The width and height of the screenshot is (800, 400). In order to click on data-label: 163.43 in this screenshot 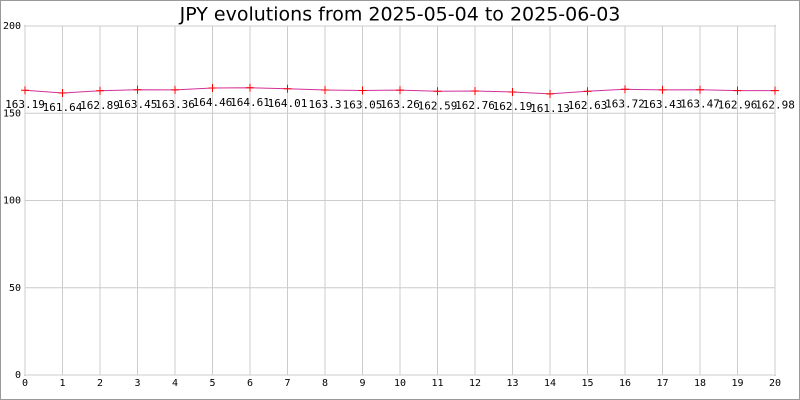, I will do `click(663, 104)`.